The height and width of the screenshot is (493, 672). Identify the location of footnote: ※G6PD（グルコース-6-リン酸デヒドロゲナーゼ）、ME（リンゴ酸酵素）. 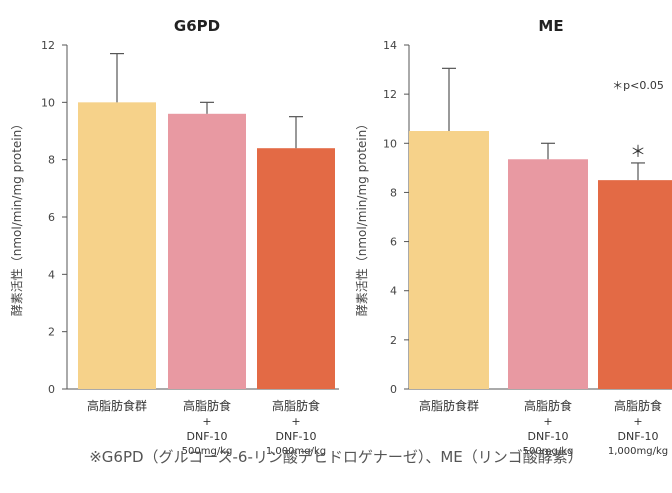
(336, 457).